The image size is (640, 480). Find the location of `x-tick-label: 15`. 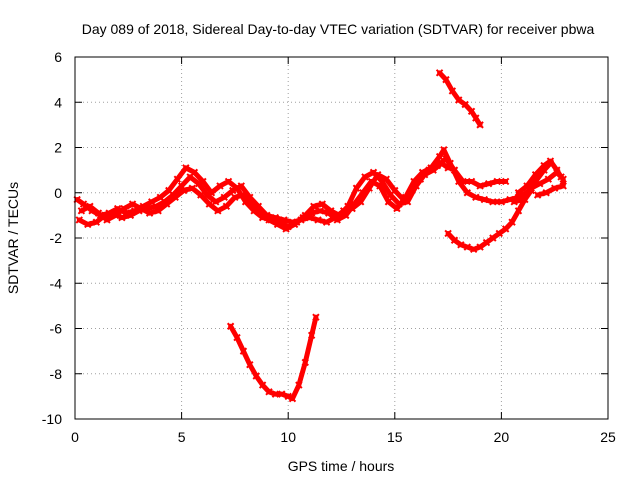

x-tick-label: 15 is located at coordinates (395, 437).